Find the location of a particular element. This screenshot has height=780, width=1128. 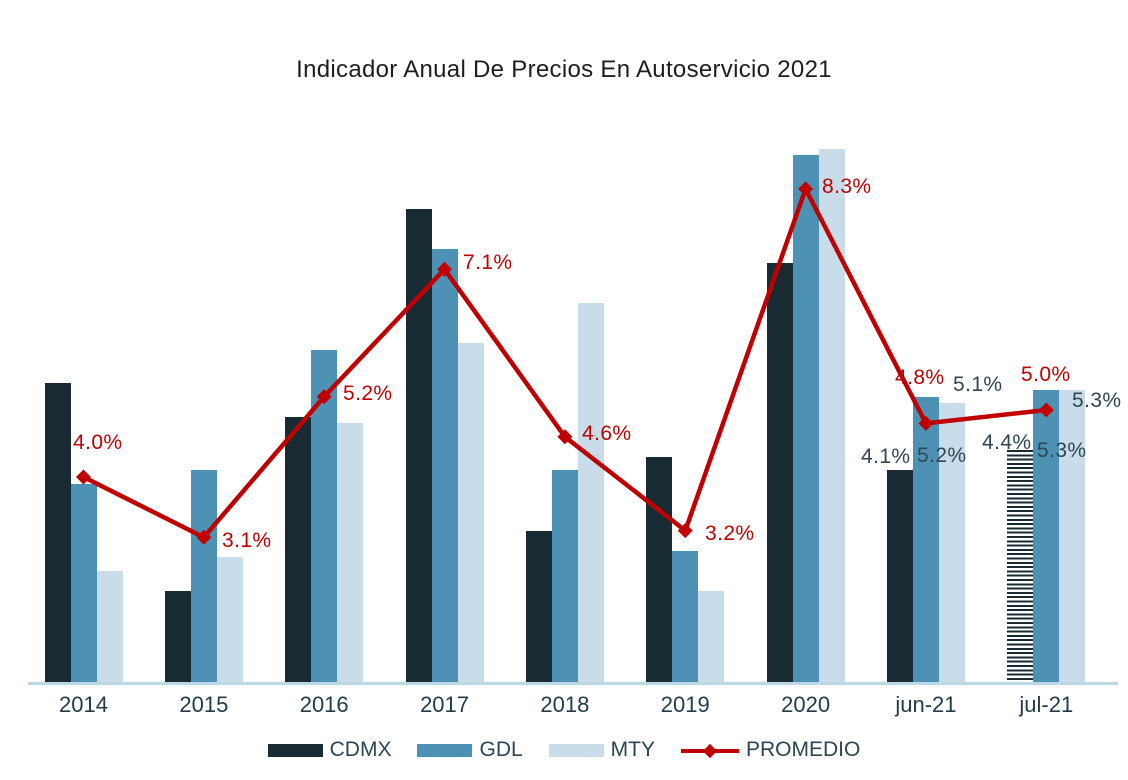

promedio-label-2019: 3.2% is located at coordinates (730, 533).